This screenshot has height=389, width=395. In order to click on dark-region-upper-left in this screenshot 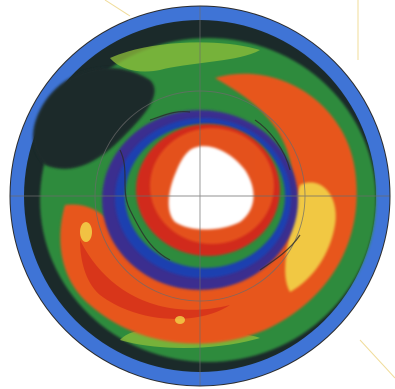, I will do `click(94, 118)`.